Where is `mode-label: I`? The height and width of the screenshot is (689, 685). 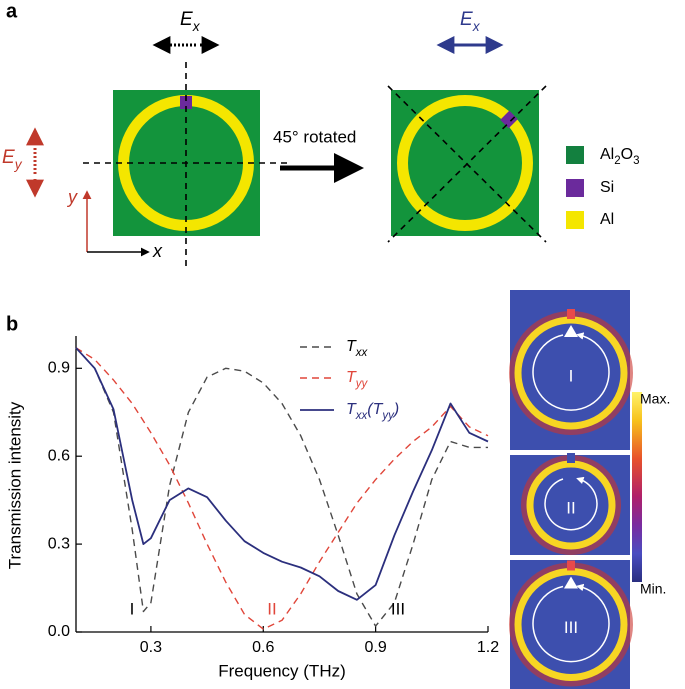
mode-label: I is located at coordinates (571, 375).